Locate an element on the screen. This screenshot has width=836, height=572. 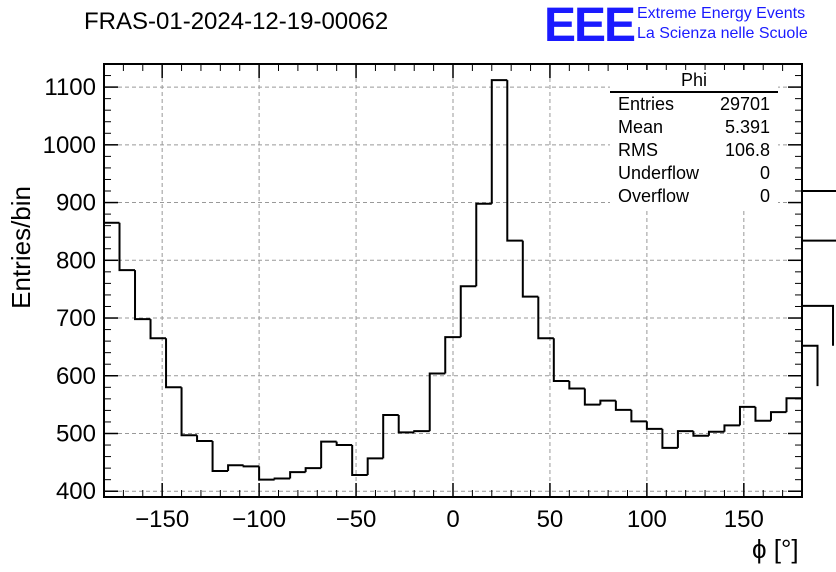
x-tick-label: −50 is located at coordinates (356, 519).